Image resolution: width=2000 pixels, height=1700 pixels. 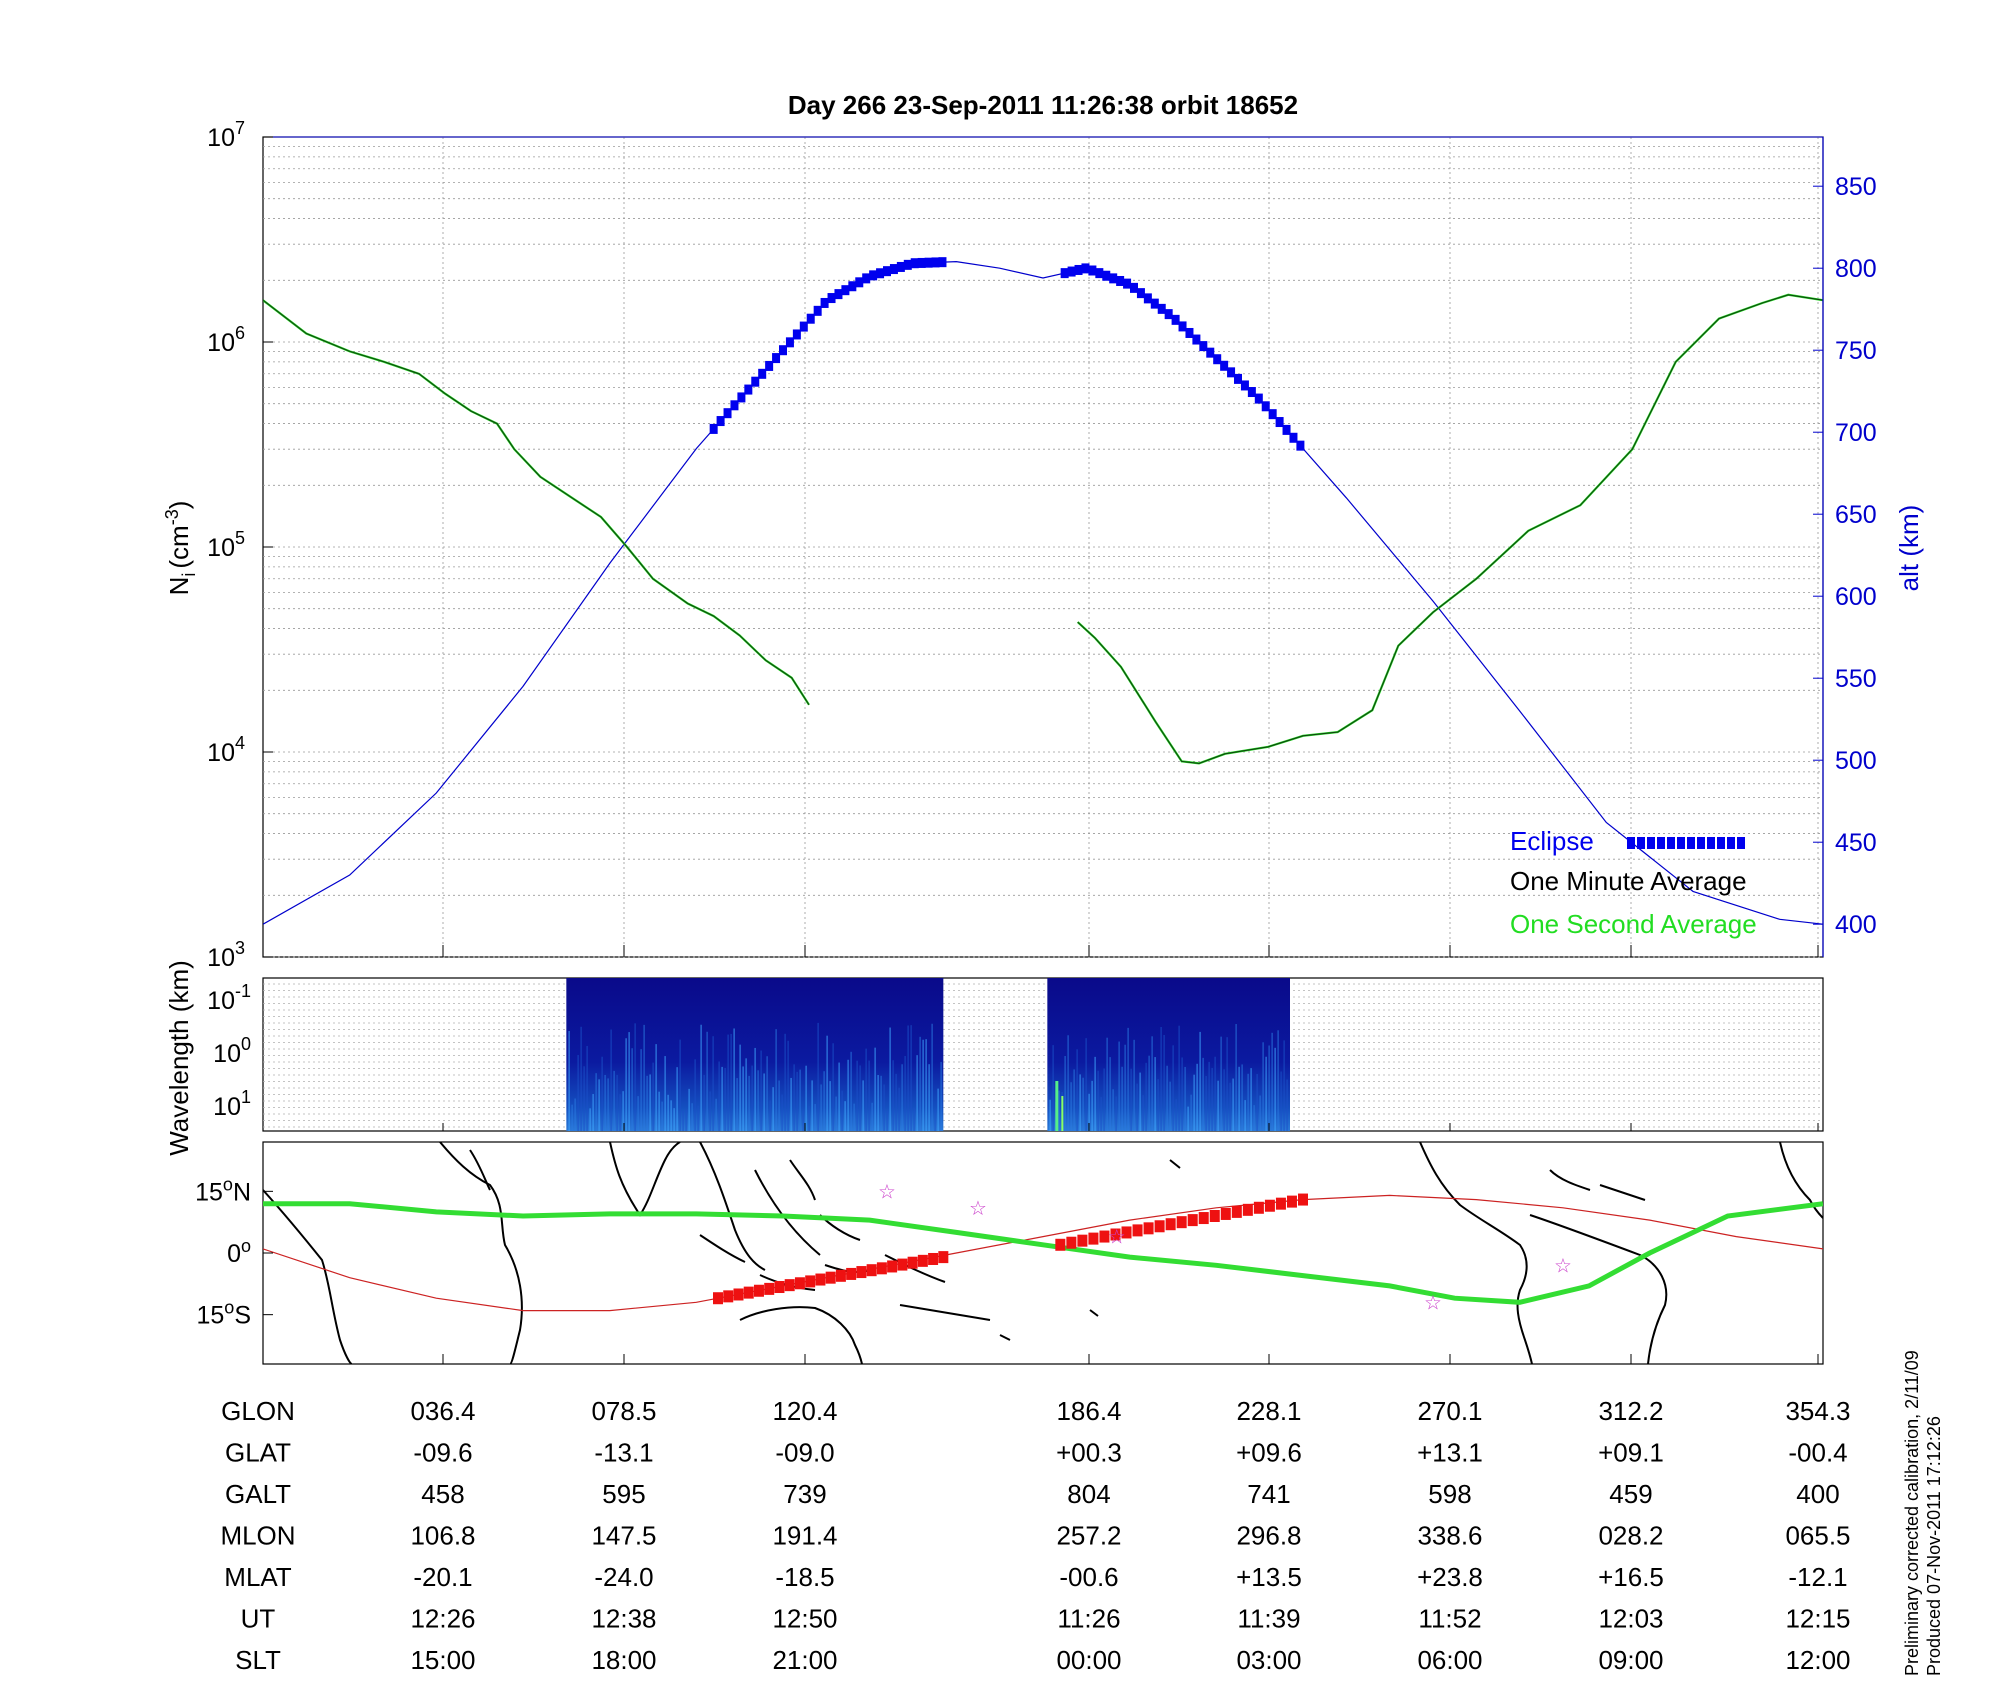 I want to click on spectrogram-ytick-label: 100, so click(x=232, y=1051).